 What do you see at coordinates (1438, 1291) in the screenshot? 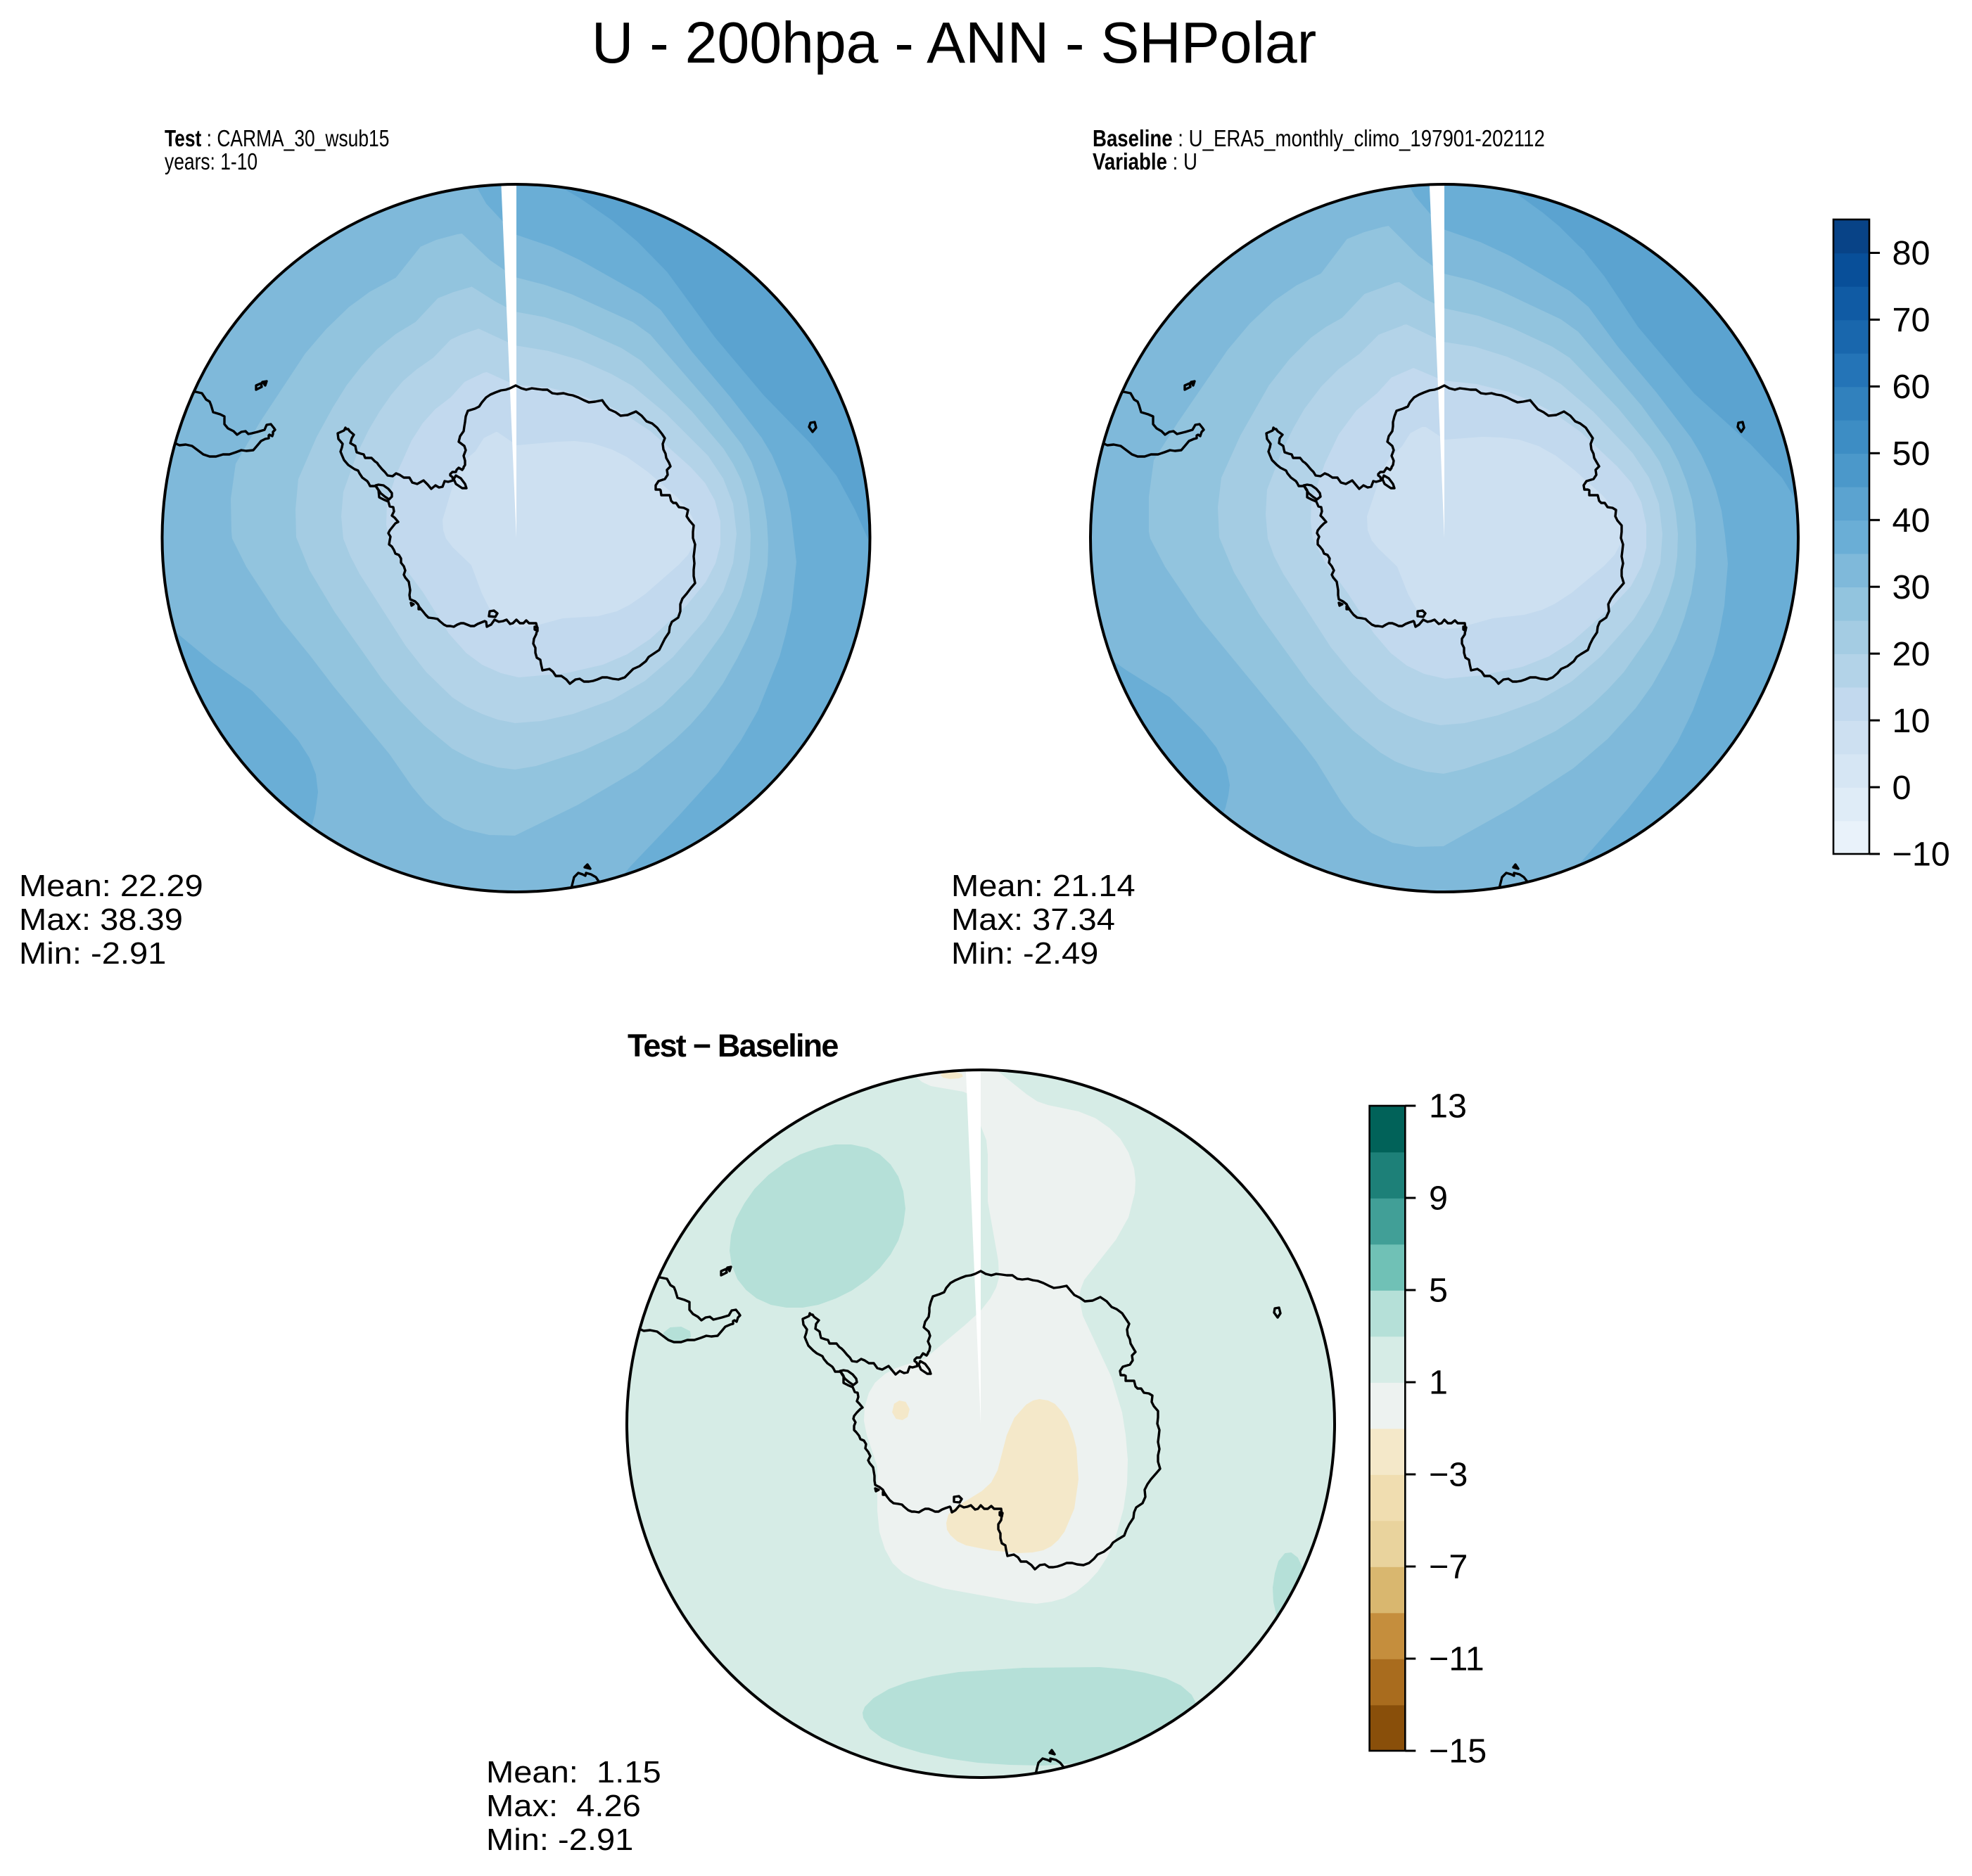
I see `svg-text: 5` at bounding box center [1438, 1291].